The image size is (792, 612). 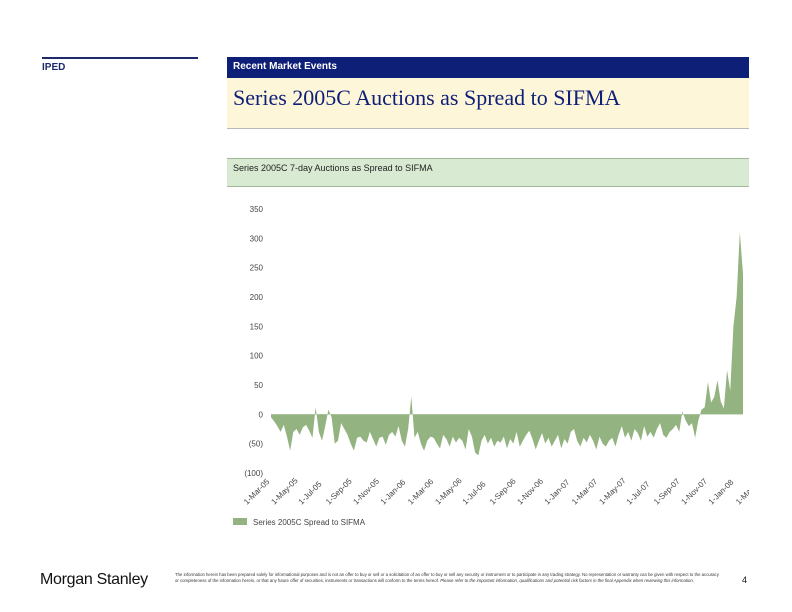 I want to click on division-label: IPED, so click(x=54, y=67).